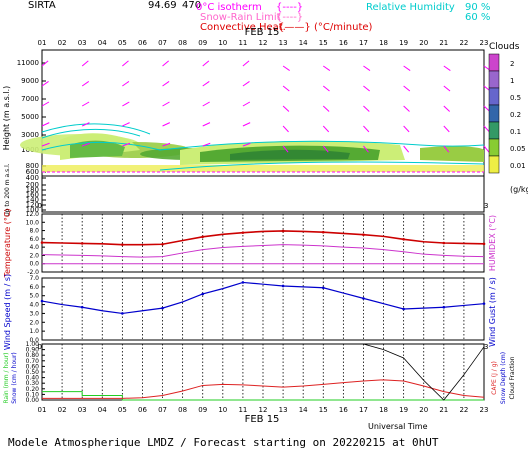 The image size is (528, 450). What do you see at coordinates (494, 378) in the screenshot?
I see `cape-ylabel: CAPE (J / g)` at bounding box center [494, 378].